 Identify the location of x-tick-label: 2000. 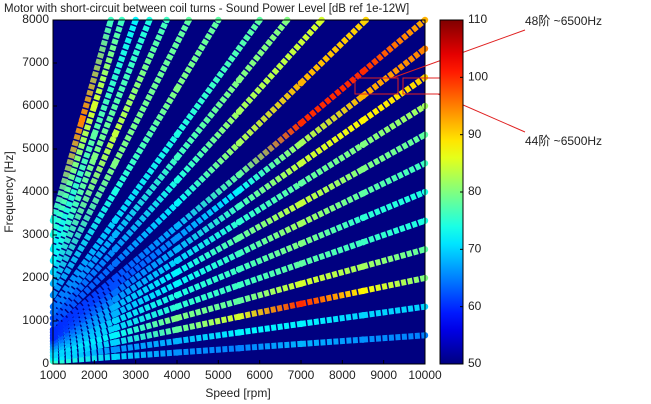
(94, 375).